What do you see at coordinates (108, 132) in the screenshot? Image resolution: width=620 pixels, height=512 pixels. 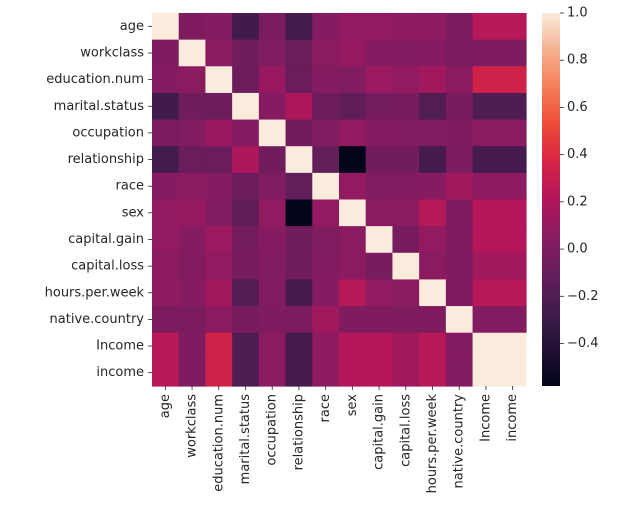 I see `row-label: occupation` at bounding box center [108, 132].